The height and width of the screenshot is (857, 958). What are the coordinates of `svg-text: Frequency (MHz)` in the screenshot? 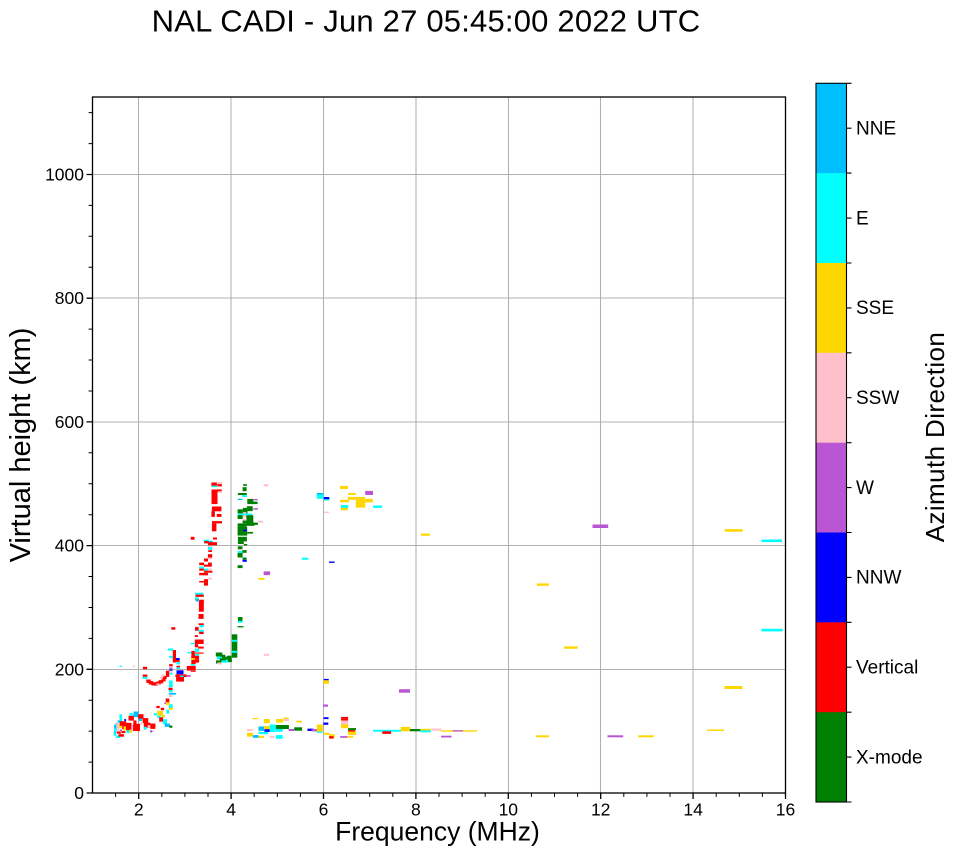 It's located at (437, 832).